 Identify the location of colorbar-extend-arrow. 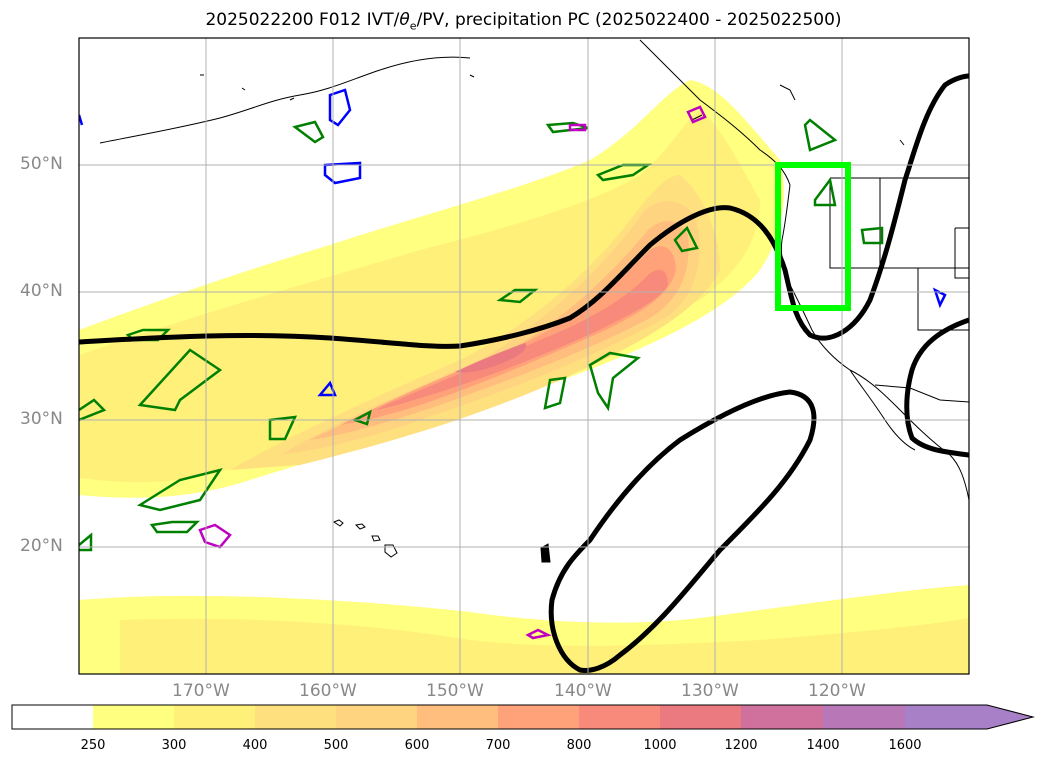
(969, 717).